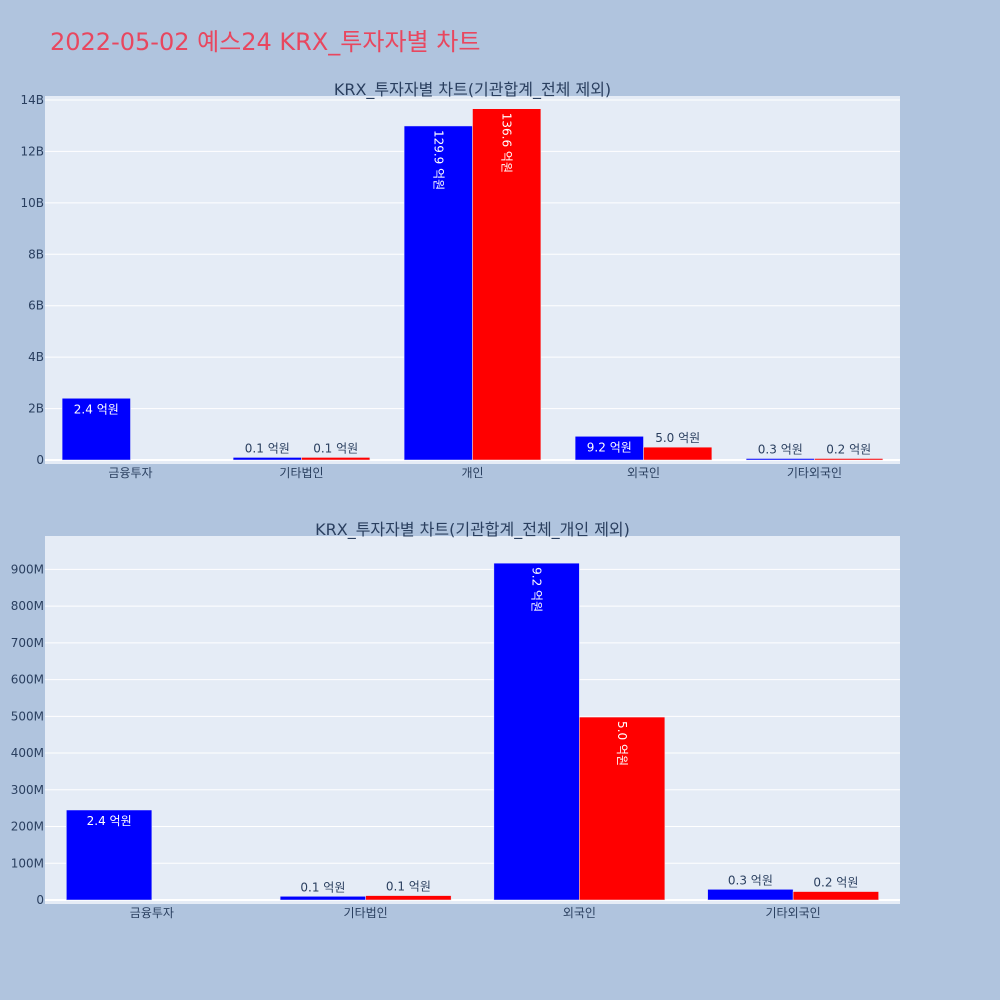 The height and width of the screenshot is (1000, 1000). Describe the element at coordinates (32, 100) in the screenshot. I see `y-tick-label: 14B` at that location.